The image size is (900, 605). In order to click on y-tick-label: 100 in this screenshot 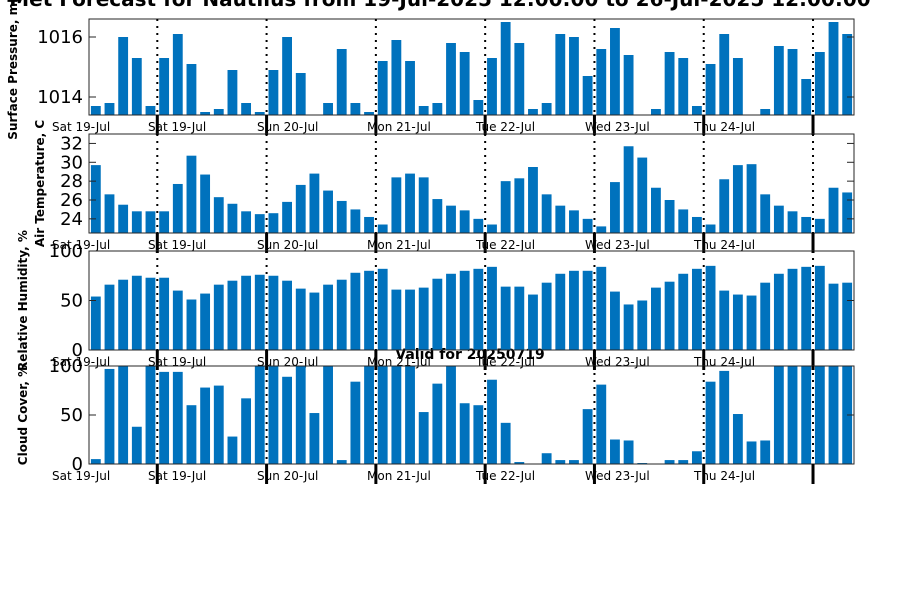, I will do `click(66, 366)`.